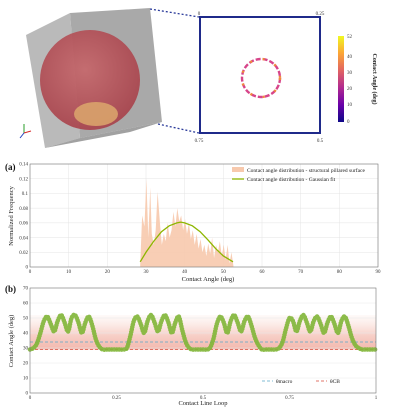 This screenshot has width=415, height=410. Describe the element at coordinates (25, 194) in the screenshot. I see `y-tick-label: 0.1` at that location.